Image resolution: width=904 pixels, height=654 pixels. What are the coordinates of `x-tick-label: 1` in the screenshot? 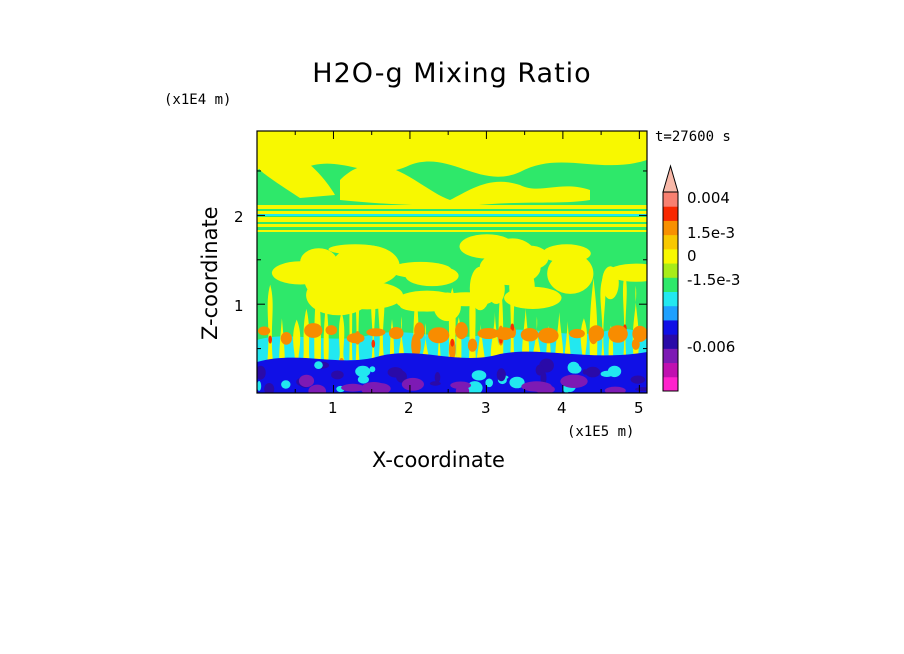 It's located at (333, 408).